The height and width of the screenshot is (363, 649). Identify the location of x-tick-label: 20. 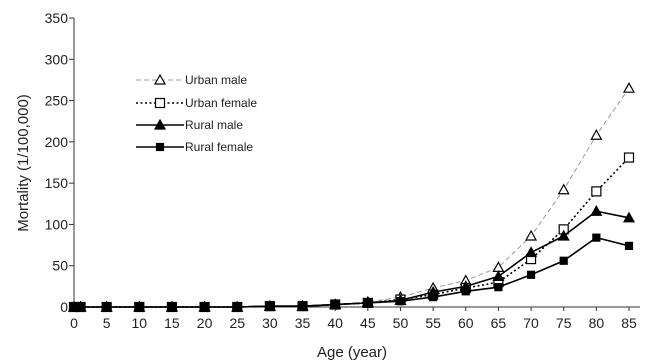
(205, 323).